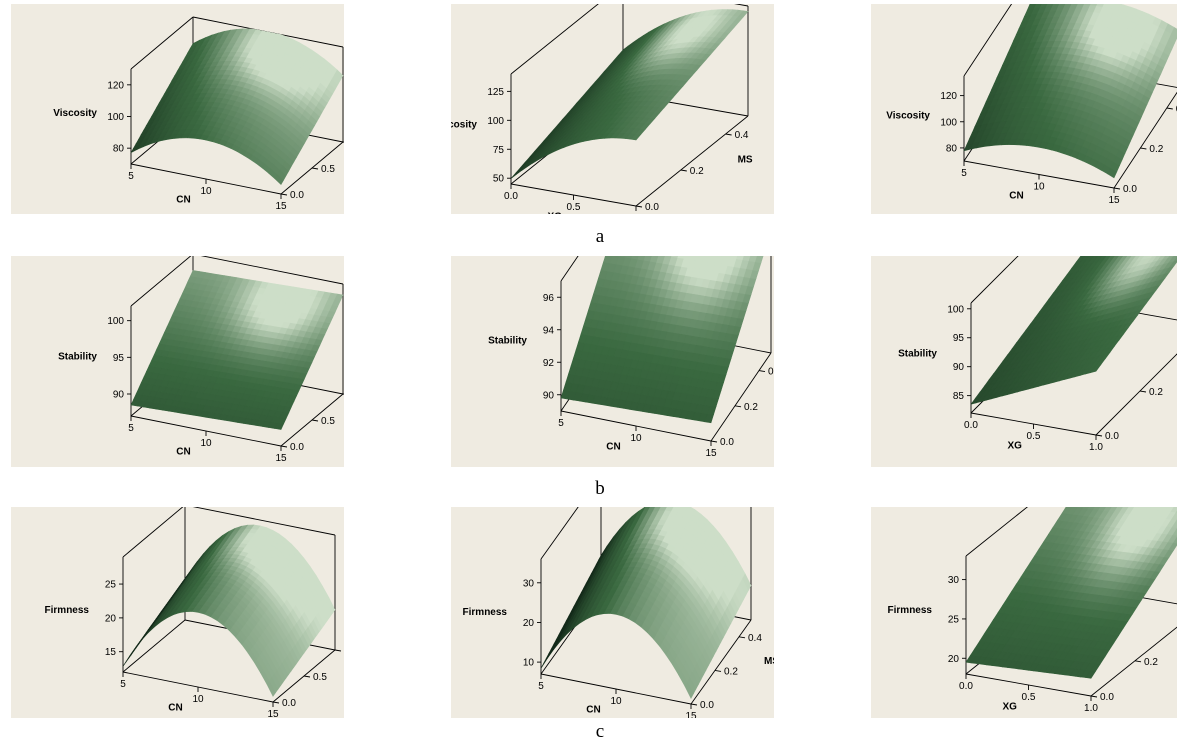  What do you see at coordinates (549, 363) in the screenshot?
I see `z-tick-label: 92` at bounding box center [549, 363].